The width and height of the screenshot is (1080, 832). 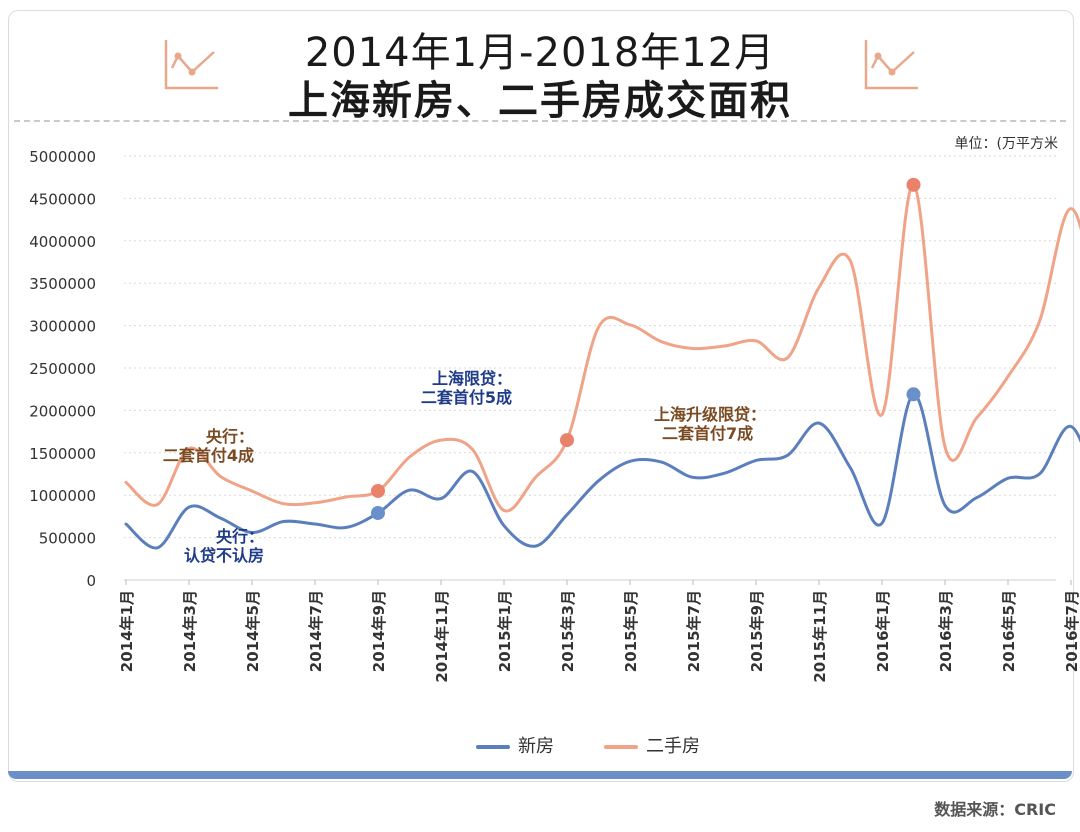 What do you see at coordinates (1009, 631) in the screenshot?
I see `x-tick-label: 2016年5月` at bounding box center [1009, 631].